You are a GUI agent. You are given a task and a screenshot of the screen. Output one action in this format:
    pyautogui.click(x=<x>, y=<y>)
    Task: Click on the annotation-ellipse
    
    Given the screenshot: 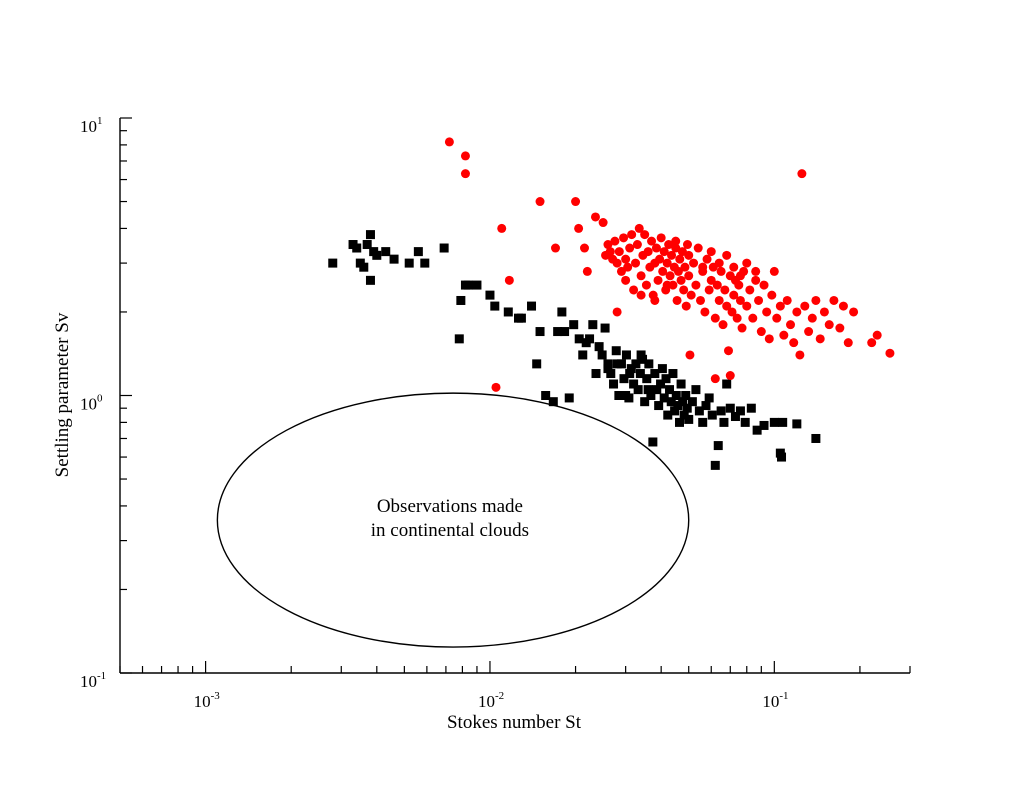 What is the action you would take?
    pyautogui.click(x=453, y=520)
    